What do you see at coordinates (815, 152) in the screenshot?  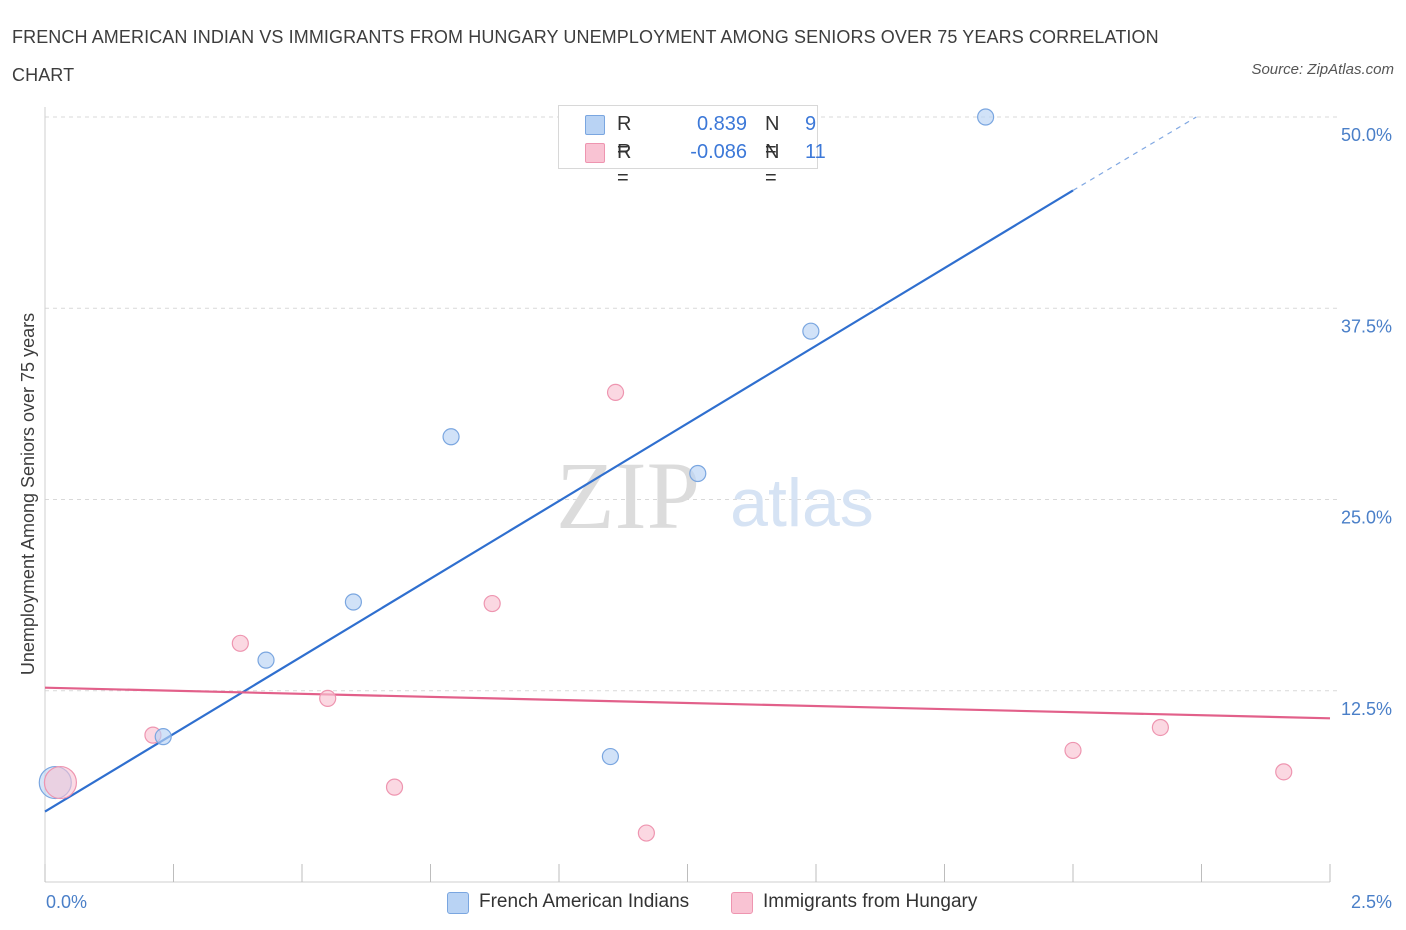 I see `legend-n-value: 11` at bounding box center [815, 152].